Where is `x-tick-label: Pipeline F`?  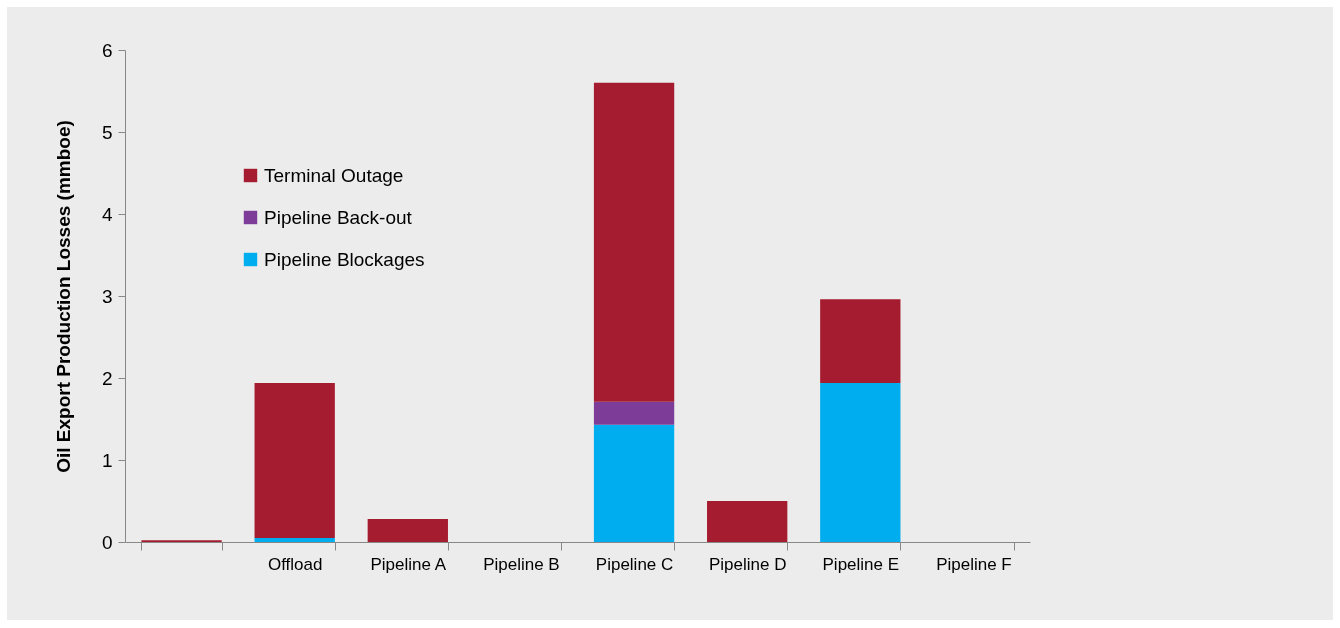
x-tick-label: Pipeline F is located at coordinates (974, 564).